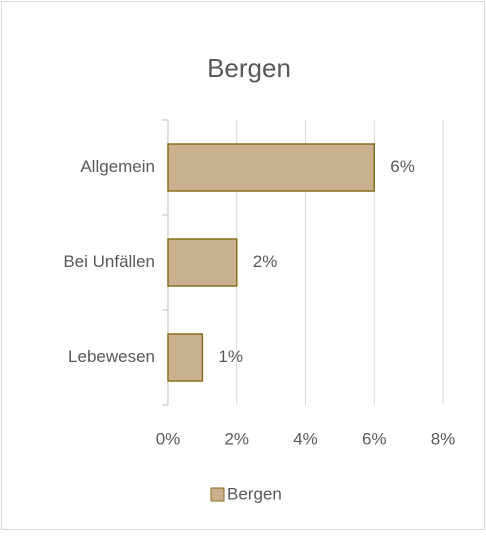 The image size is (486, 536). I want to click on legend-swatch, so click(217, 494).